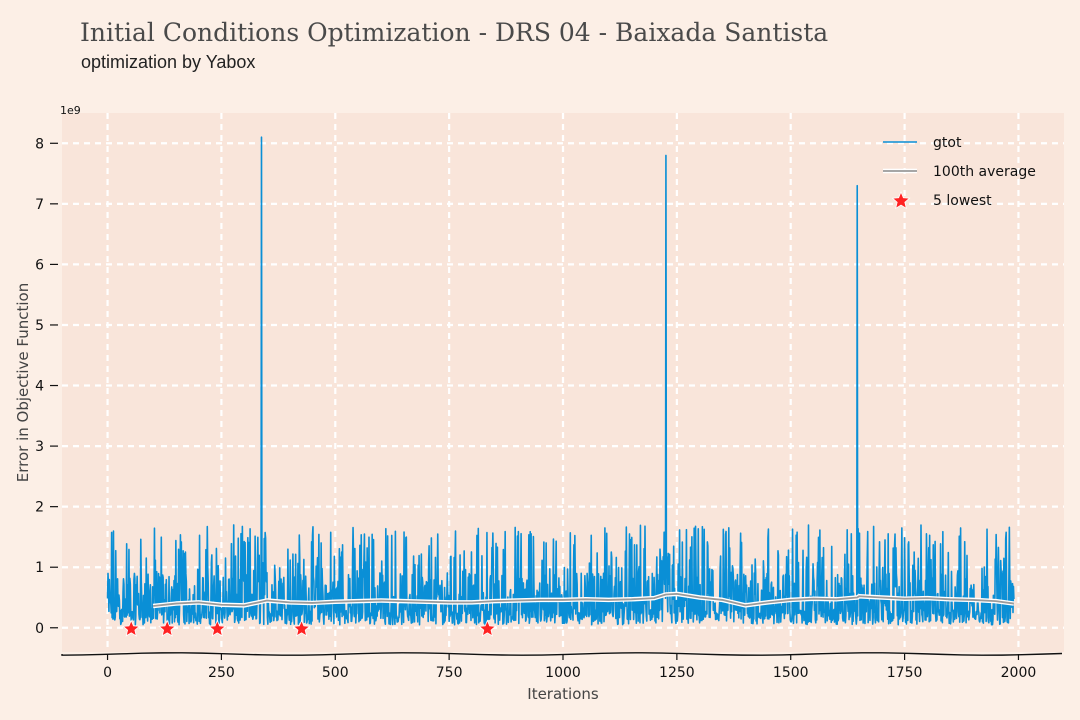 Image resolution: width=1080 pixels, height=720 pixels. I want to click on y-tick-label: 3, so click(39, 447).